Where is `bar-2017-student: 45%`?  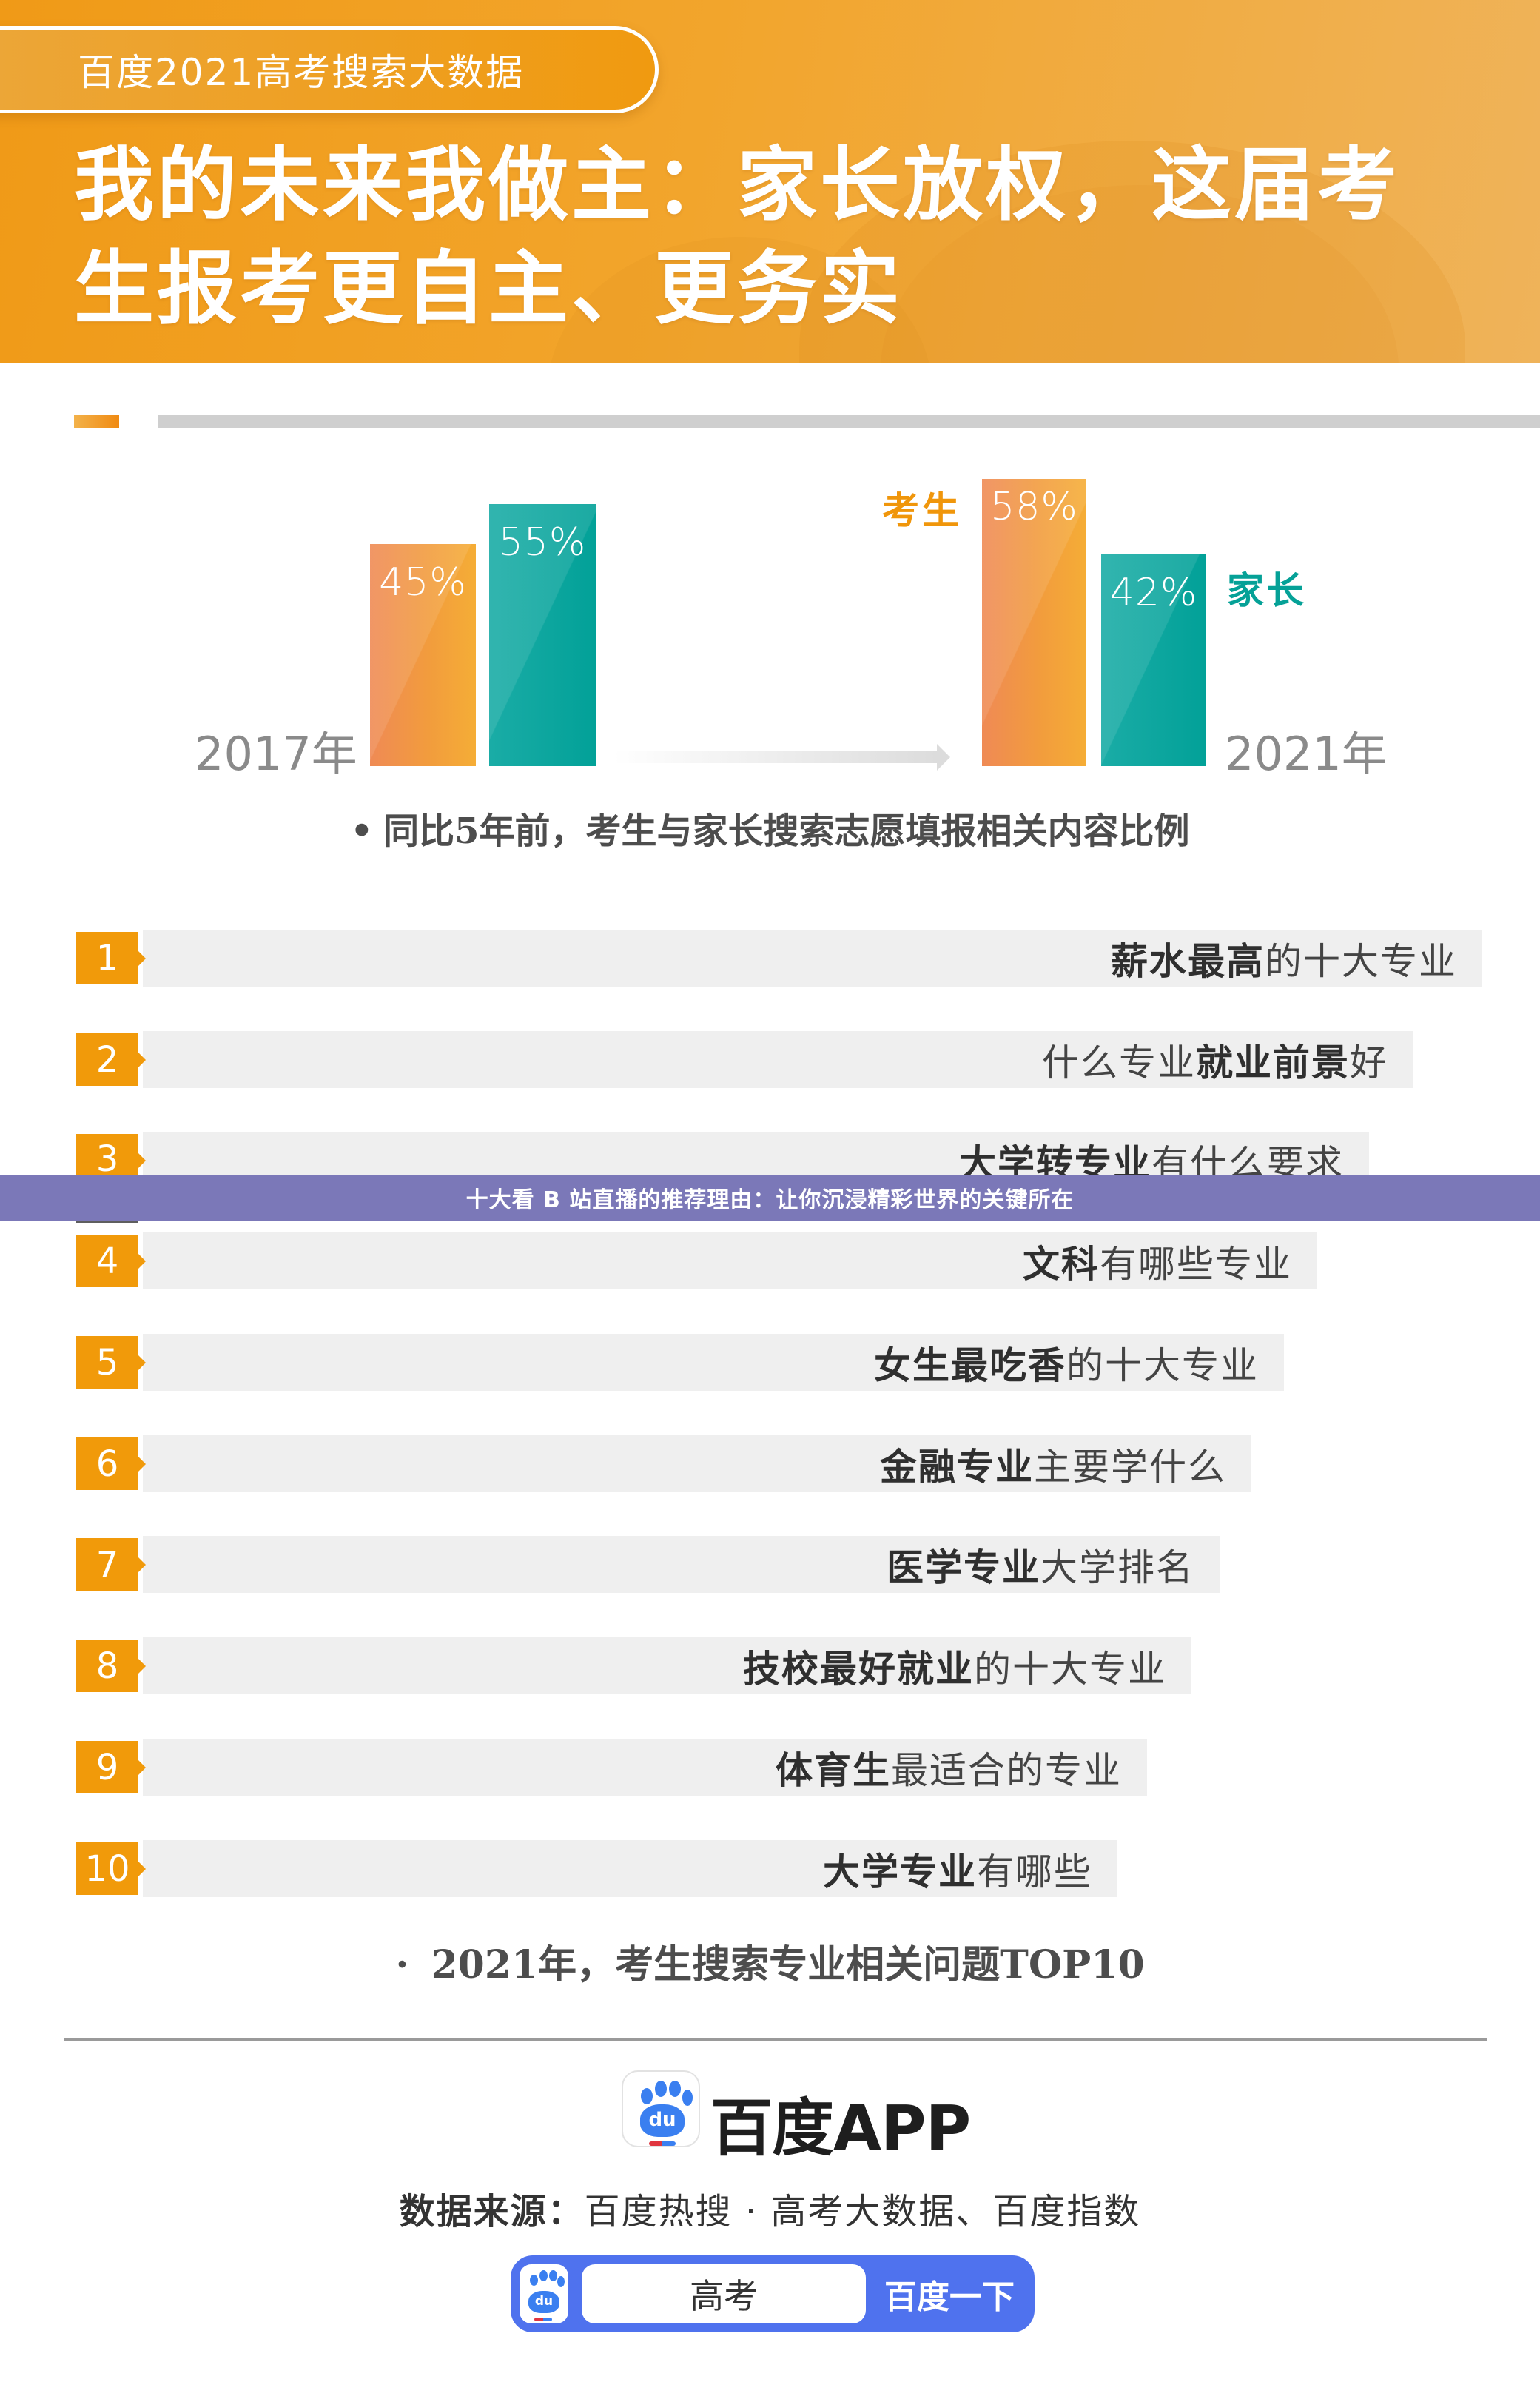
bar-2017-student: 45% is located at coordinates (423, 655).